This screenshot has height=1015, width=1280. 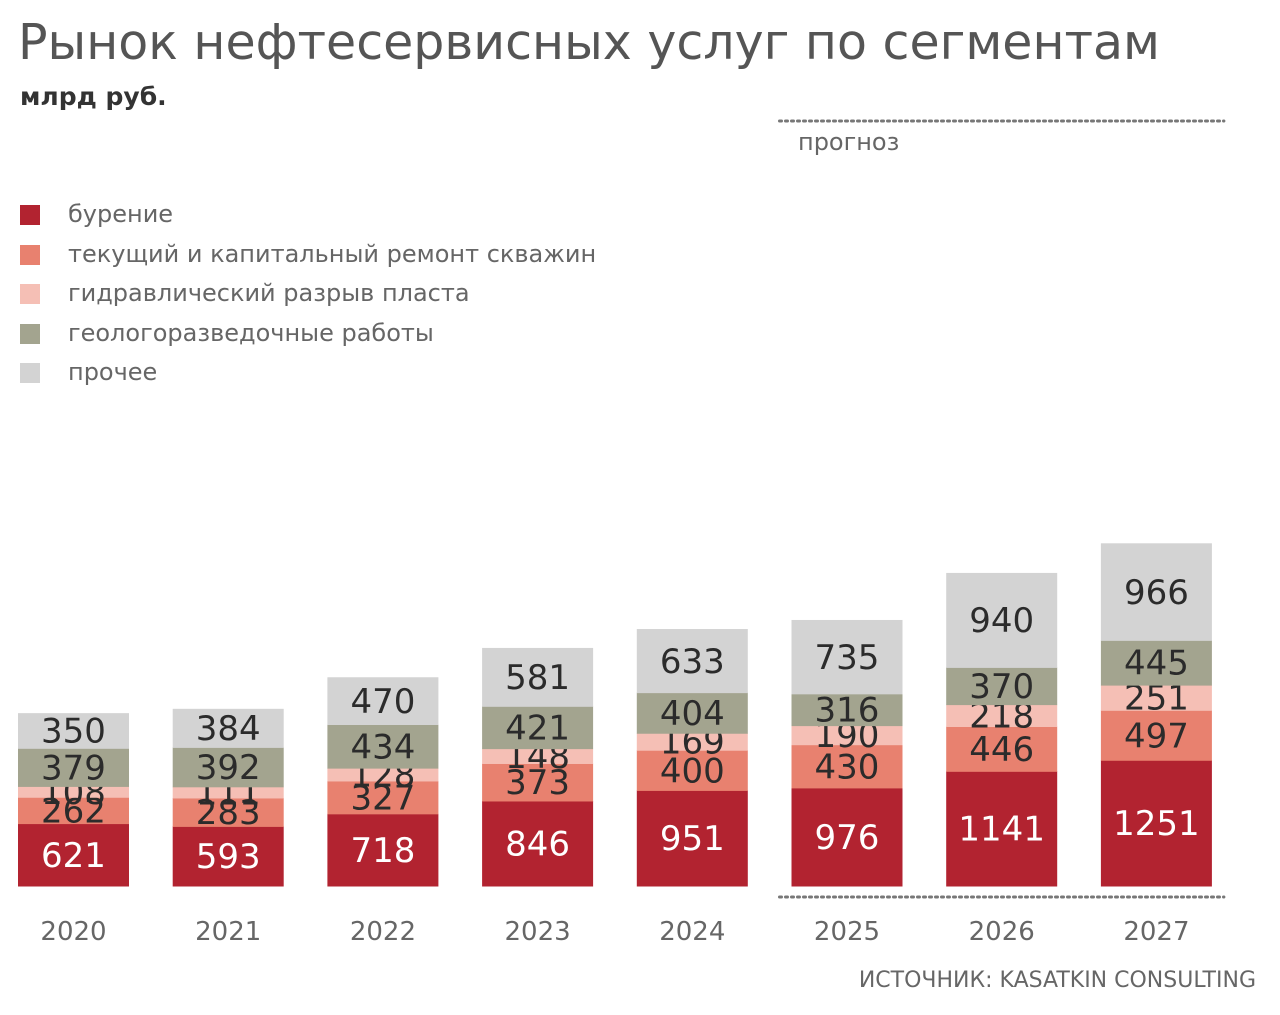 I want to click on data-label-2022-4: 470, so click(x=382, y=702).